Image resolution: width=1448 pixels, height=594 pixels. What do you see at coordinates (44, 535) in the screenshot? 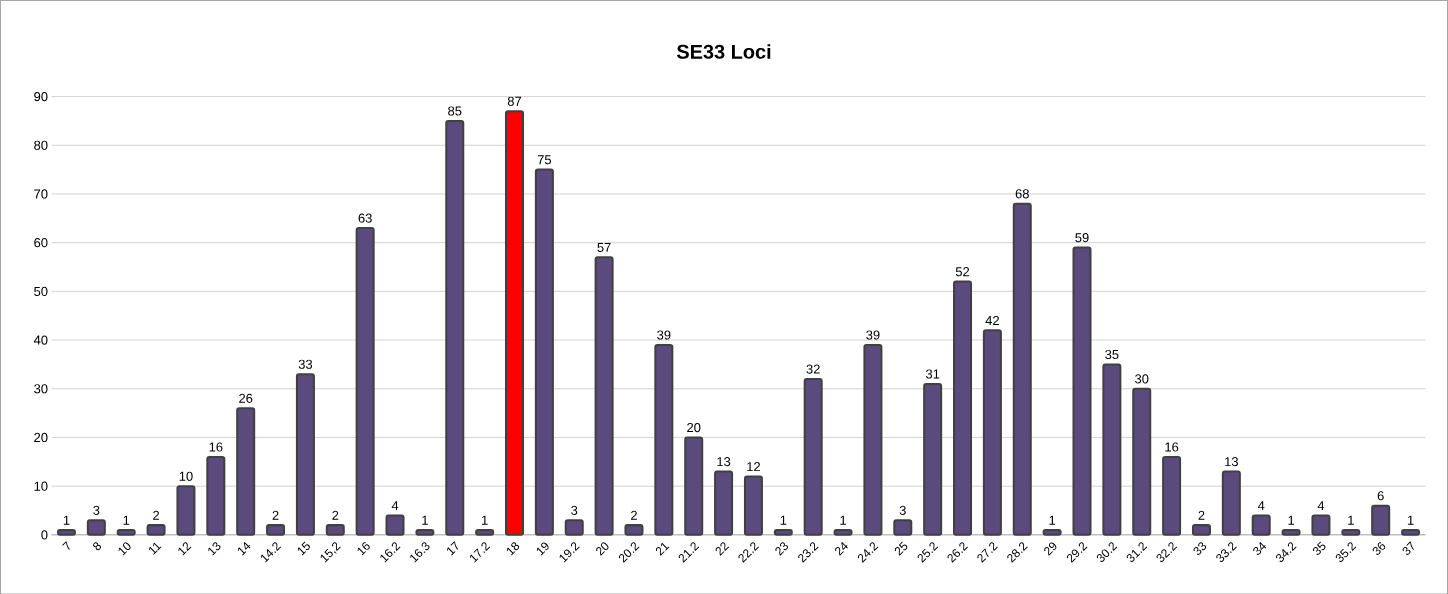
I see `y-tick-label: 0` at bounding box center [44, 535].